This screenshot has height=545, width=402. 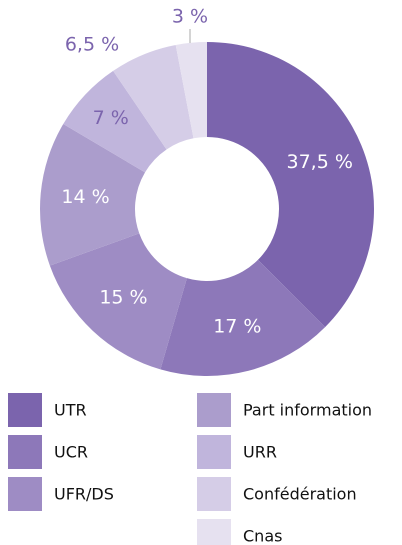 What do you see at coordinates (300, 494) in the screenshot?
I see `legend-label: Confédération` at bounding box center [300, 494].